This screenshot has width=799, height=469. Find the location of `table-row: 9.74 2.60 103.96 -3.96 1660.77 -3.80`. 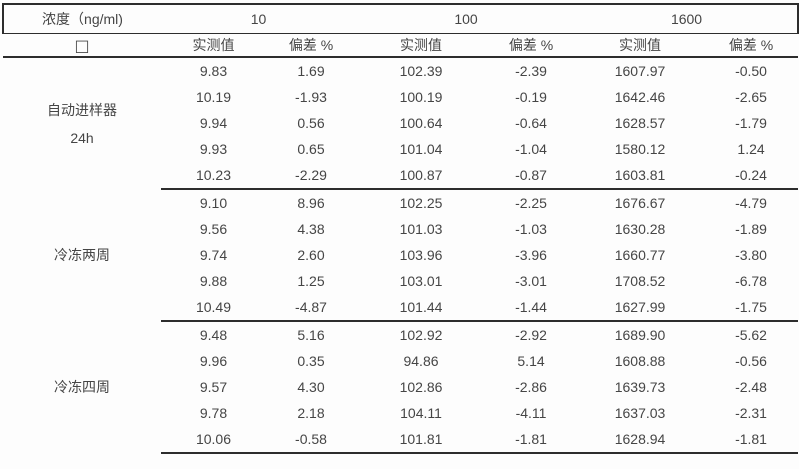

table-row: 9.74 2.60 103.96 -3.96 1660.77 -3.80 is located at coordinates (400, 255).